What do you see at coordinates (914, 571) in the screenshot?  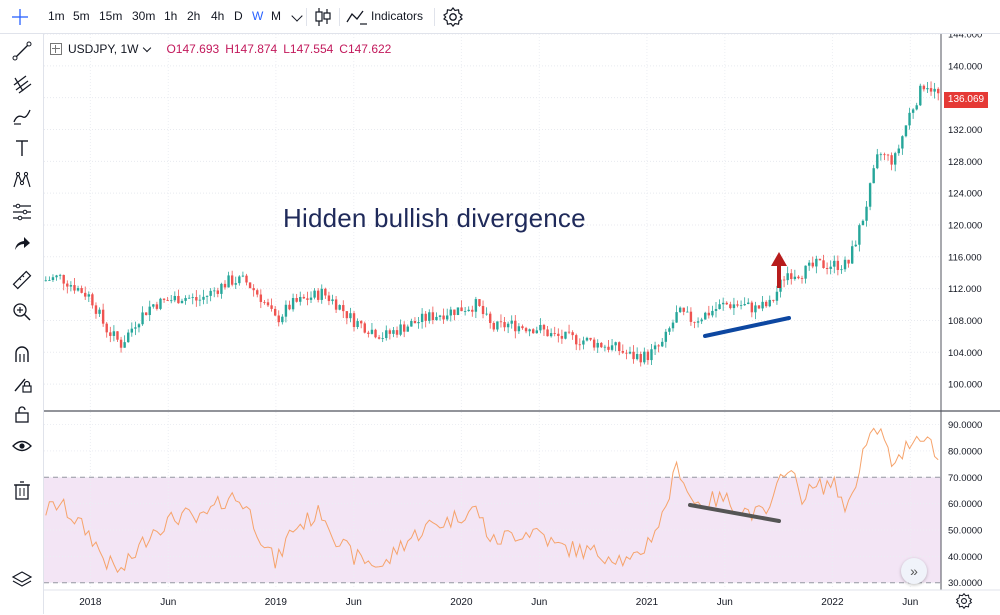 I see `scroll-to-realtime-button: »` at bounding box center [914, 571].